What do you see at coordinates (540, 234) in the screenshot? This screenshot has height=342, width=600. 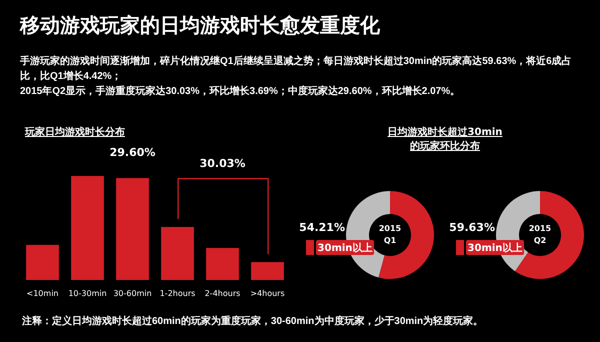 I see `text: 2015 Q2` at bounding box center [540, 234].